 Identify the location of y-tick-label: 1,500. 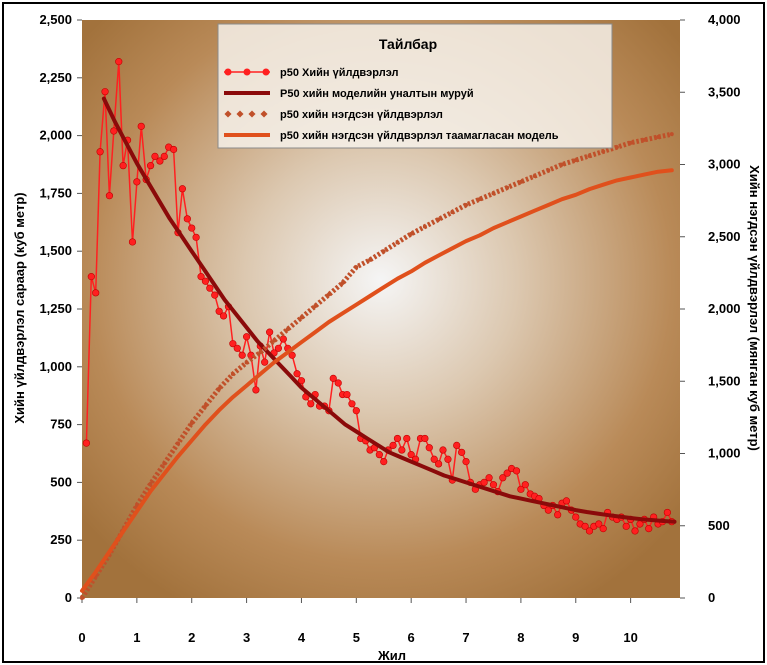
(55, 250).